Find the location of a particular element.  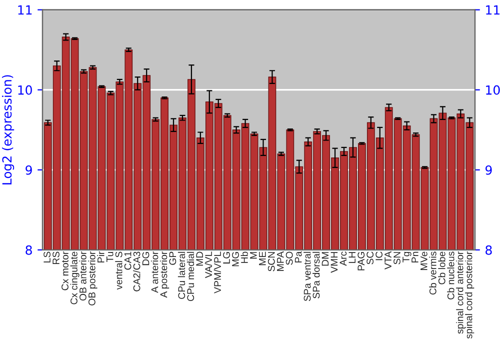

x-tick-label: Pn is located at coordinates (415, 257).